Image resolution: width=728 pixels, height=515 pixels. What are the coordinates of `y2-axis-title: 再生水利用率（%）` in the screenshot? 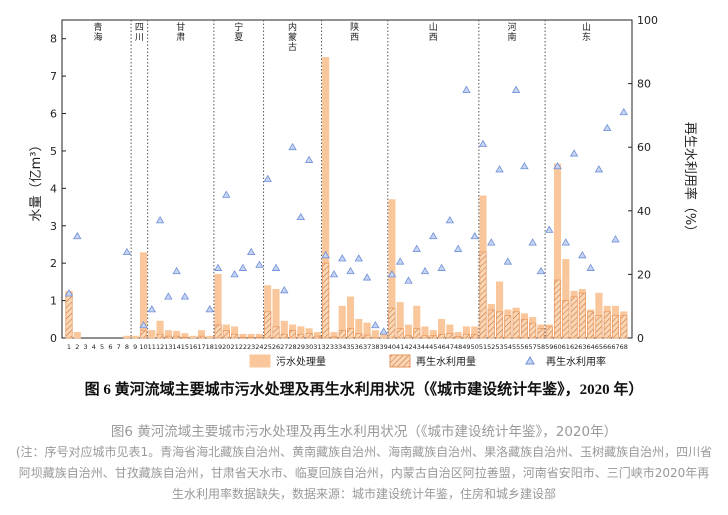 It's located at (690, 180).